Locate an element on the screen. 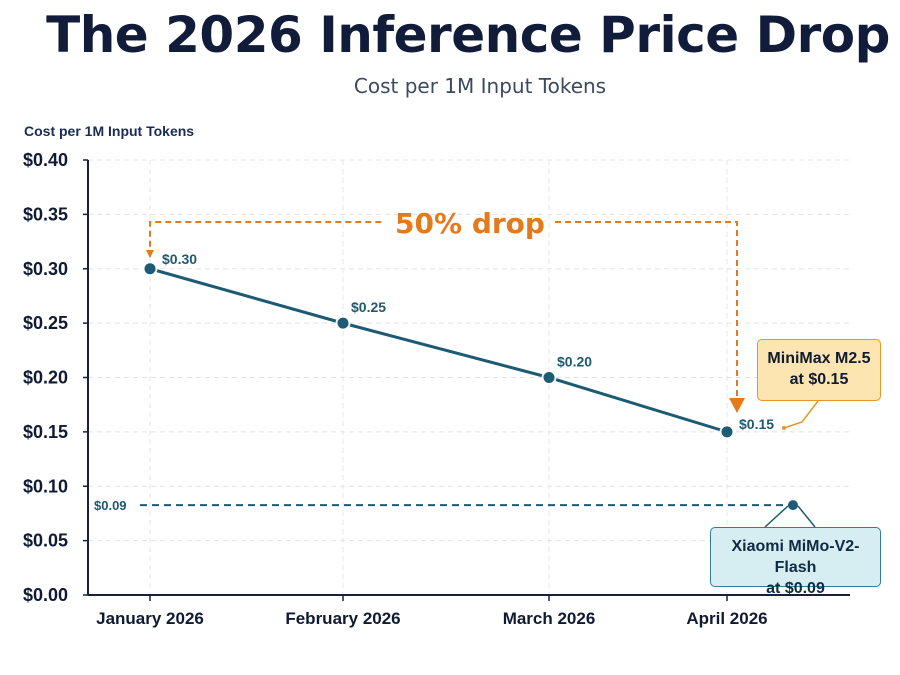  y-tick-label: $0.00 is located at coordinates (45, 595).